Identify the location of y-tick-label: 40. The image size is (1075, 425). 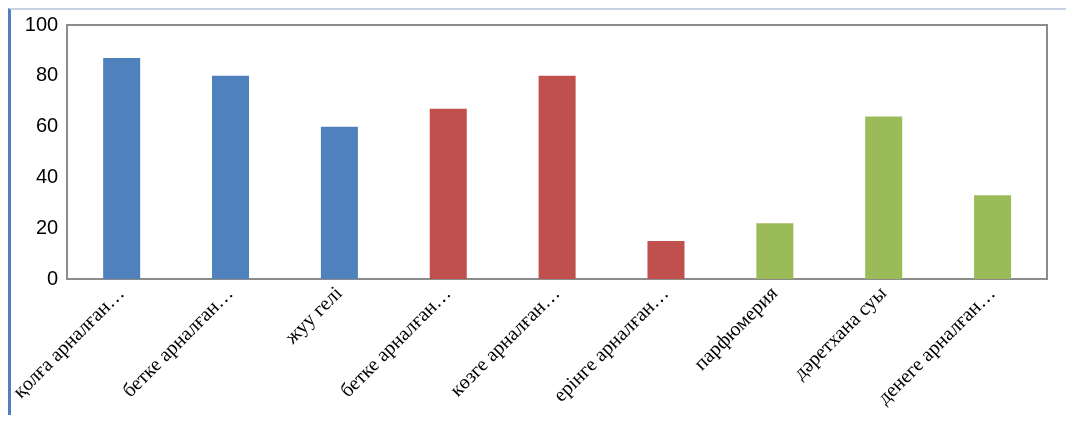
(47, 175).